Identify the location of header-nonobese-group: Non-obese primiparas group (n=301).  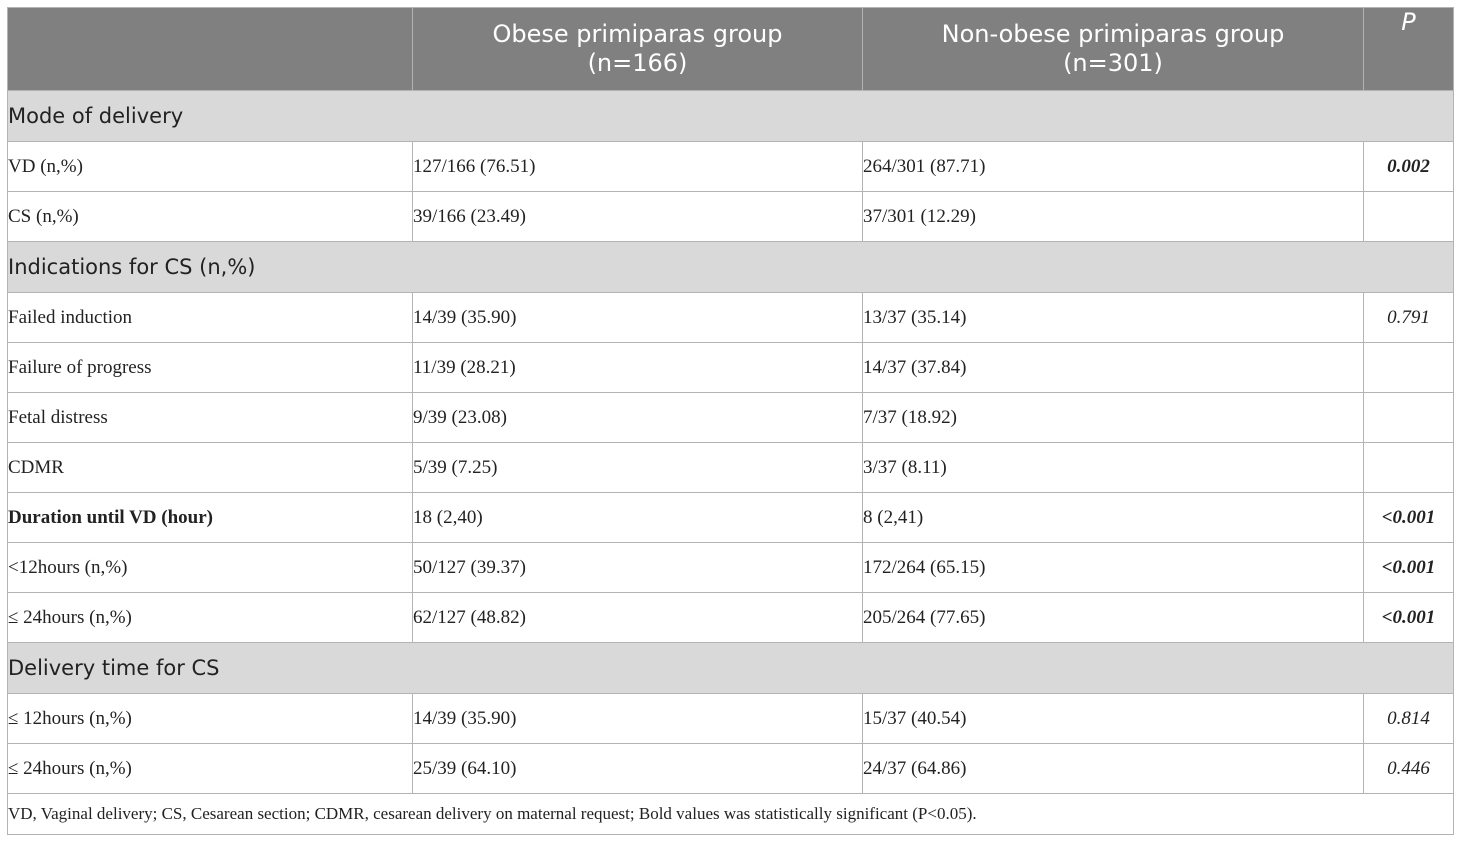
(1113, 49).